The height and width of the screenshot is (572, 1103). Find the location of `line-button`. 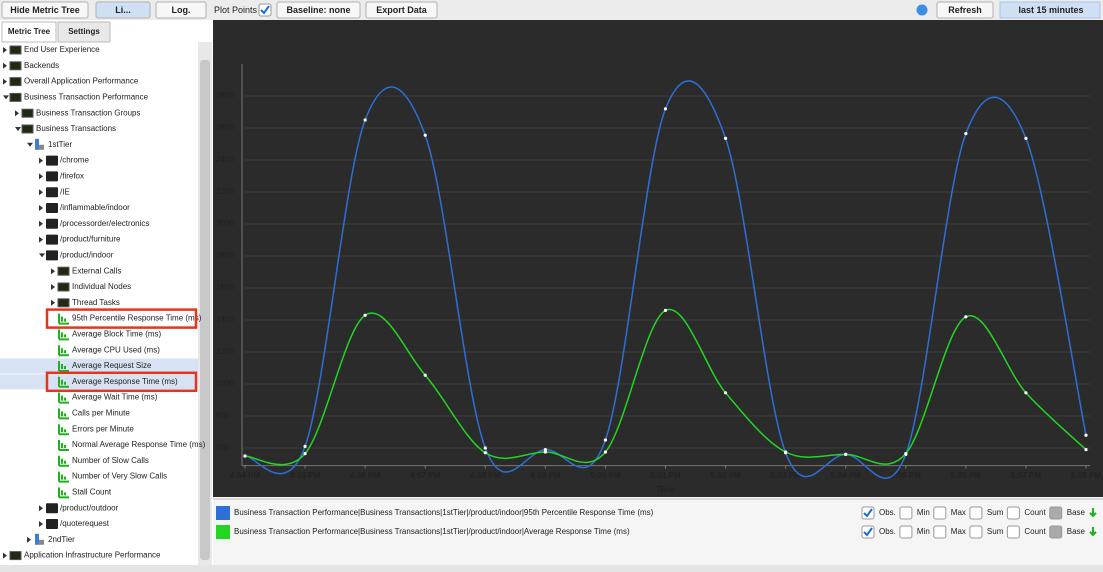

line-button is located at coordinates (123, 10).